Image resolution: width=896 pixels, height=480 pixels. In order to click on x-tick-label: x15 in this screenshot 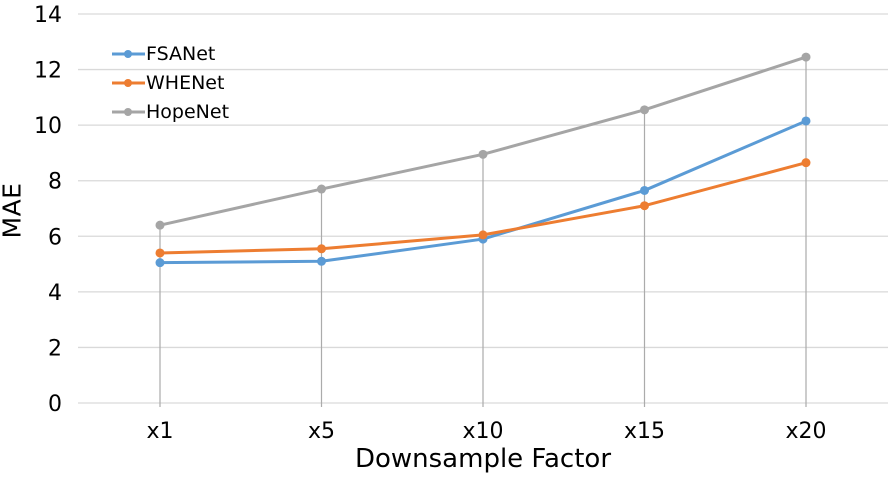, I will do `click(644, 431)`.